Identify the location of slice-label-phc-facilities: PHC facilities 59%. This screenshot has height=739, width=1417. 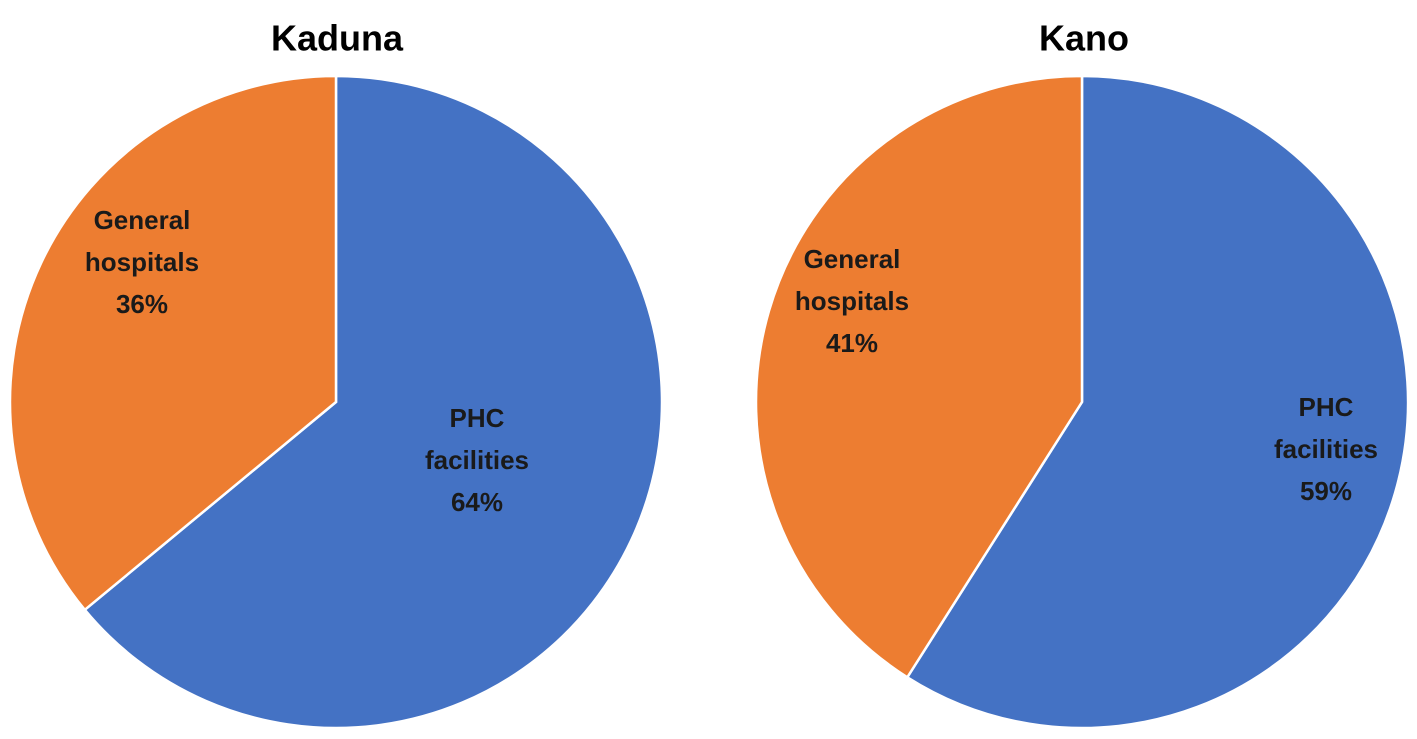
(1326, 449).